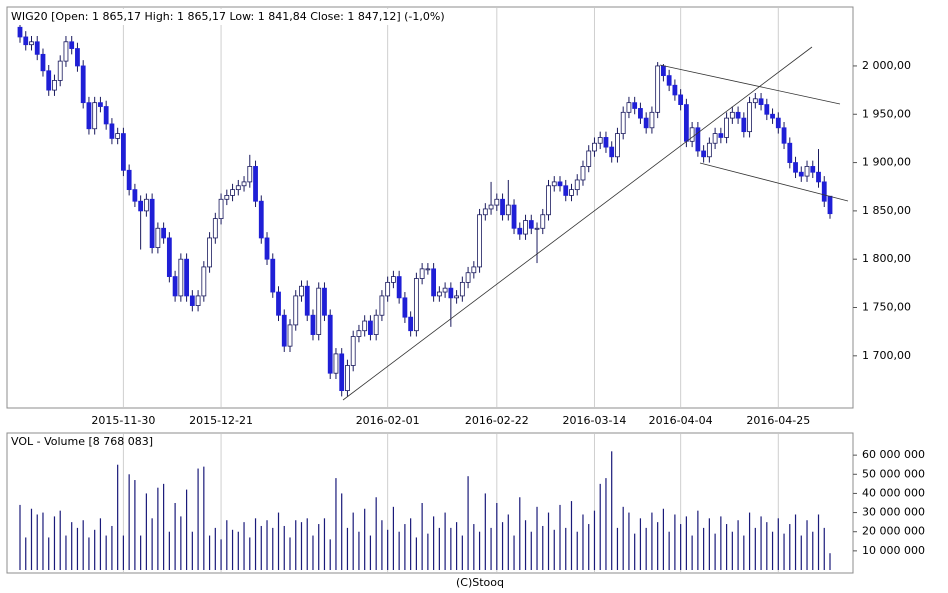 The image size is (948, 593). What do you see at coordinates (221, 420) in the screenshot?
I see `x-tick-label: 2015-12-21` at bounding box center [221, 420].